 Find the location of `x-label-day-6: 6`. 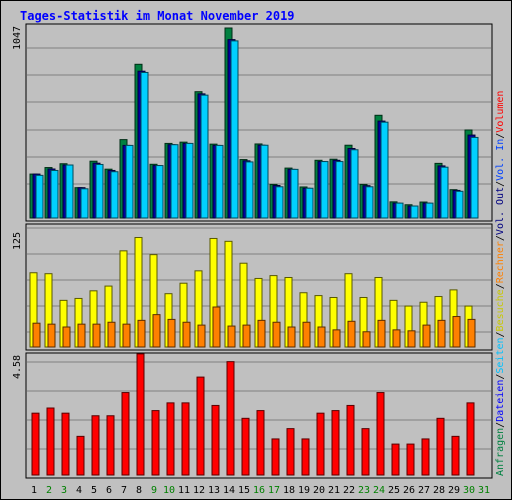

x-label-day-6: 6 is located at coordinates (109, 490).